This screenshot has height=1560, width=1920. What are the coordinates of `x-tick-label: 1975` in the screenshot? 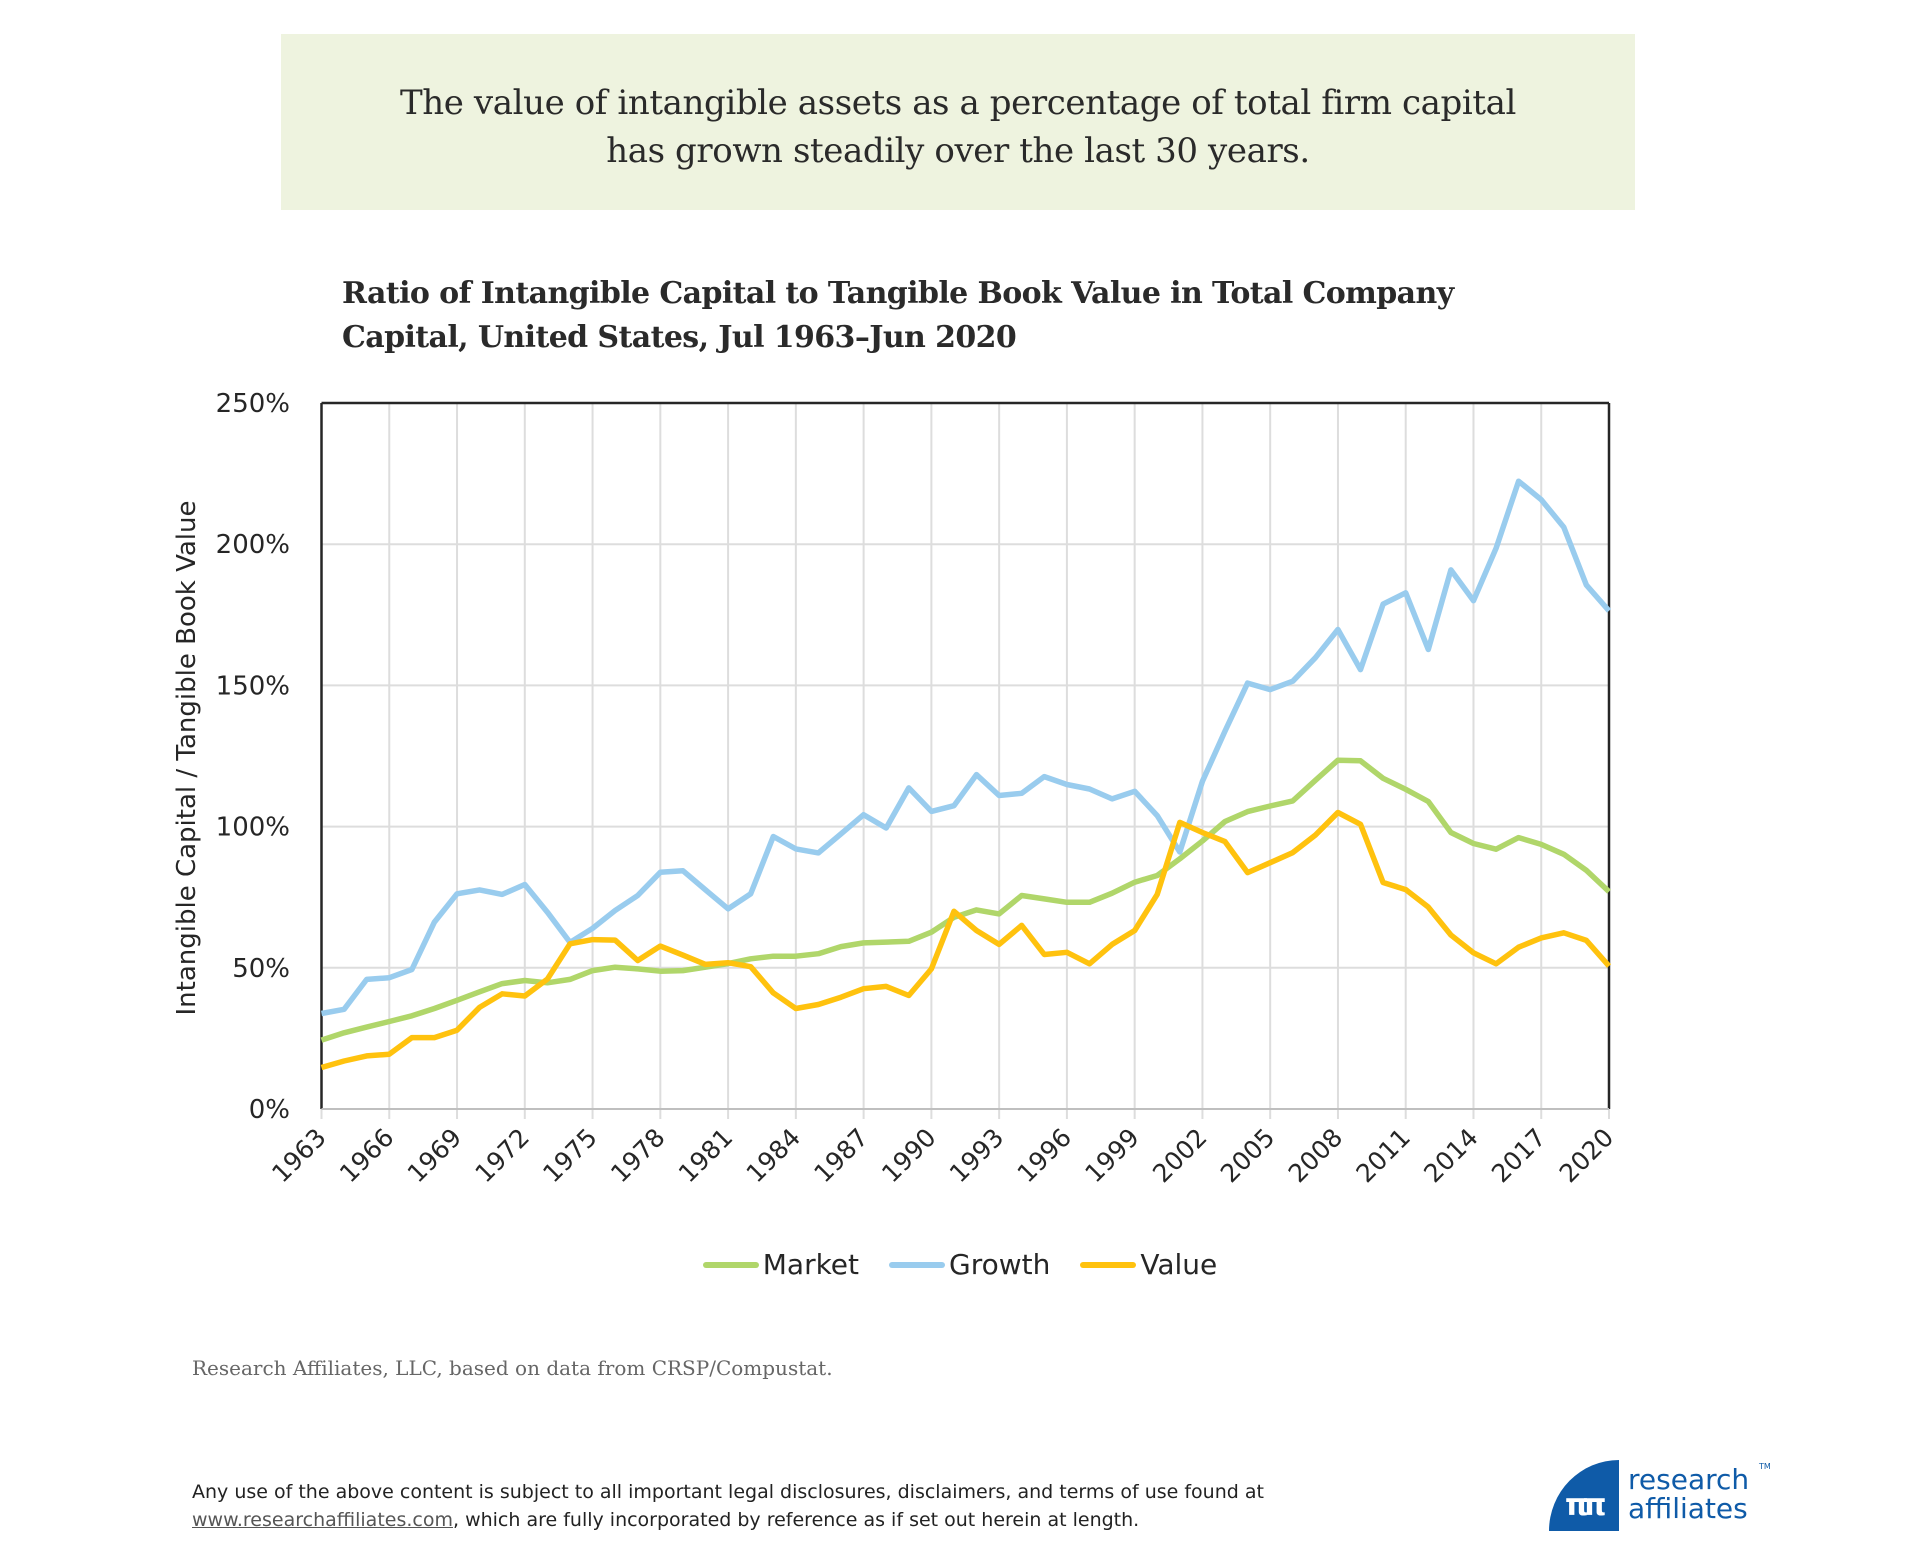 It's located at (569, 1155).